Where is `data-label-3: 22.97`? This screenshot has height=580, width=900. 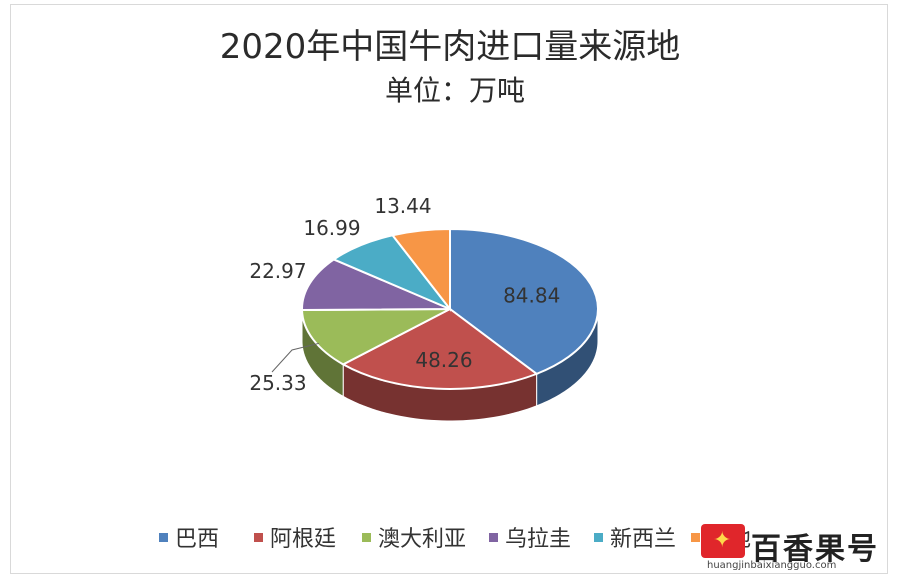
data-label-3: 22.97 is located at coordinates (277, 271).